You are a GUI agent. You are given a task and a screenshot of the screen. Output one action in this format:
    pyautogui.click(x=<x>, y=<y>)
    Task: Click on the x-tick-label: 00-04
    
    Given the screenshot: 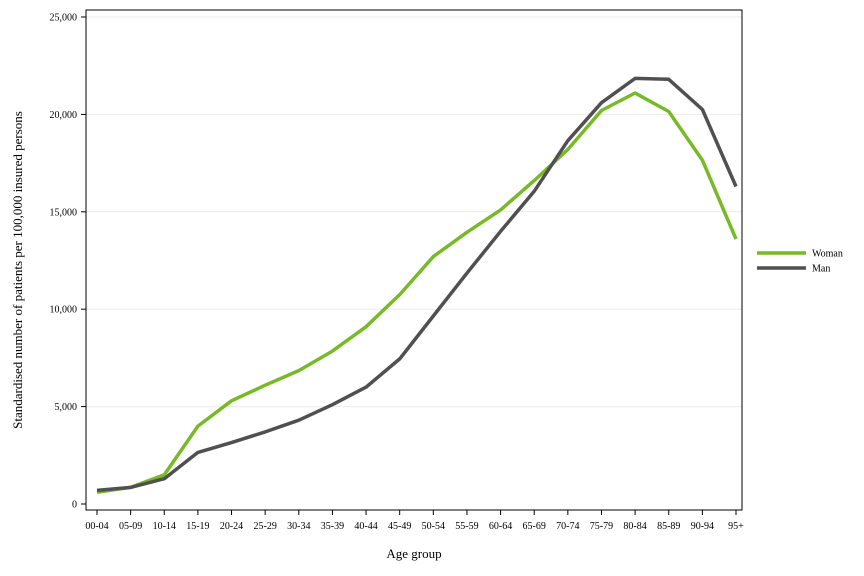 What is the action you would take?
    pyautogui.click(x=96, y=526)
    